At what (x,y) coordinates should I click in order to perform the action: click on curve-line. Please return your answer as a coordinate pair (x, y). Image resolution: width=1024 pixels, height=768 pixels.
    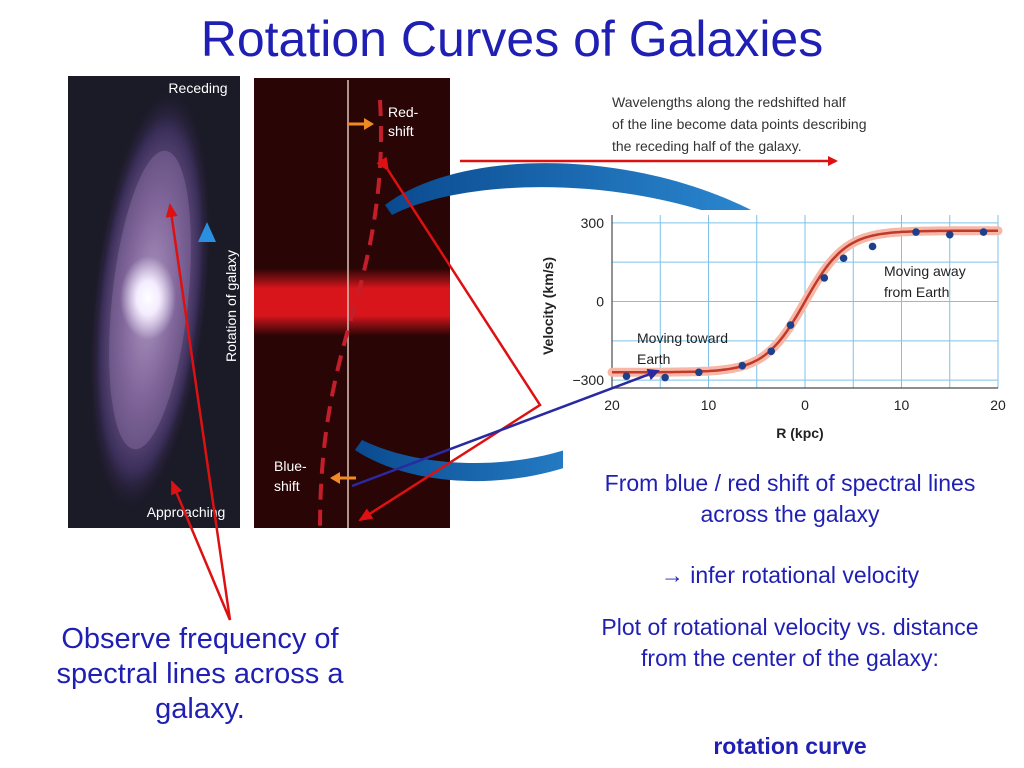
    Looking at the image, I should click on (805, 301).